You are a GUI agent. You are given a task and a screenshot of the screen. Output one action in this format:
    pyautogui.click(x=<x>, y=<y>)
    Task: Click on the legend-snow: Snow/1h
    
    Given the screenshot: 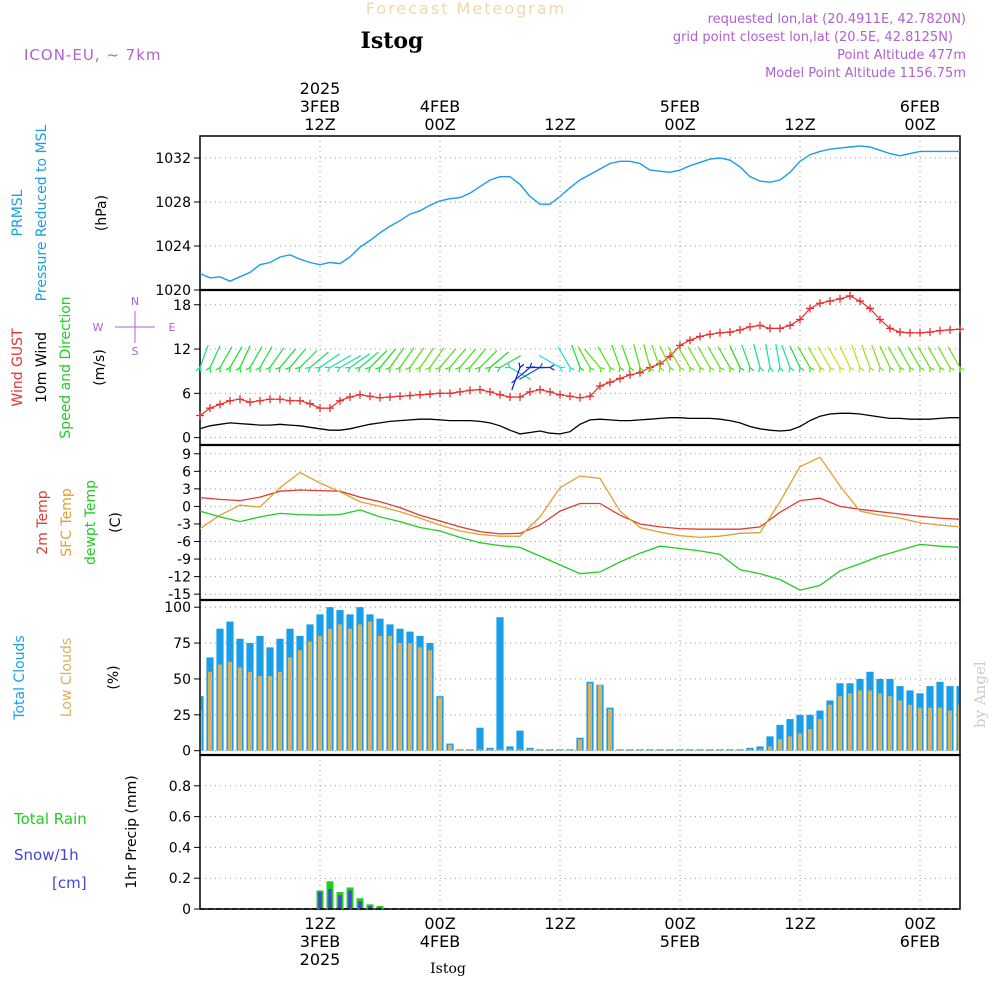 What is the action you would take?
    pyautogui.click(x=46, y=855)
    